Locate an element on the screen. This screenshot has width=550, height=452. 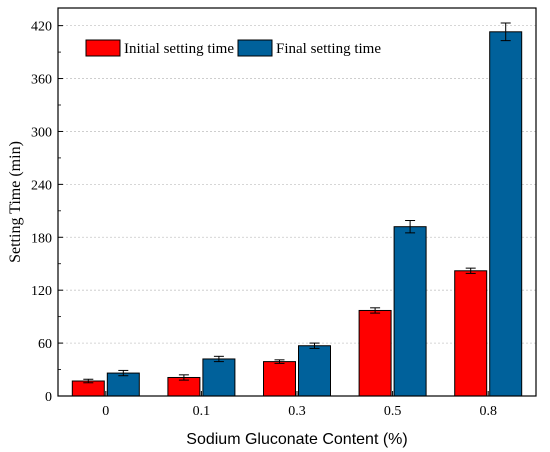
bar-final-0.8 is located at coordinates (506, 214).